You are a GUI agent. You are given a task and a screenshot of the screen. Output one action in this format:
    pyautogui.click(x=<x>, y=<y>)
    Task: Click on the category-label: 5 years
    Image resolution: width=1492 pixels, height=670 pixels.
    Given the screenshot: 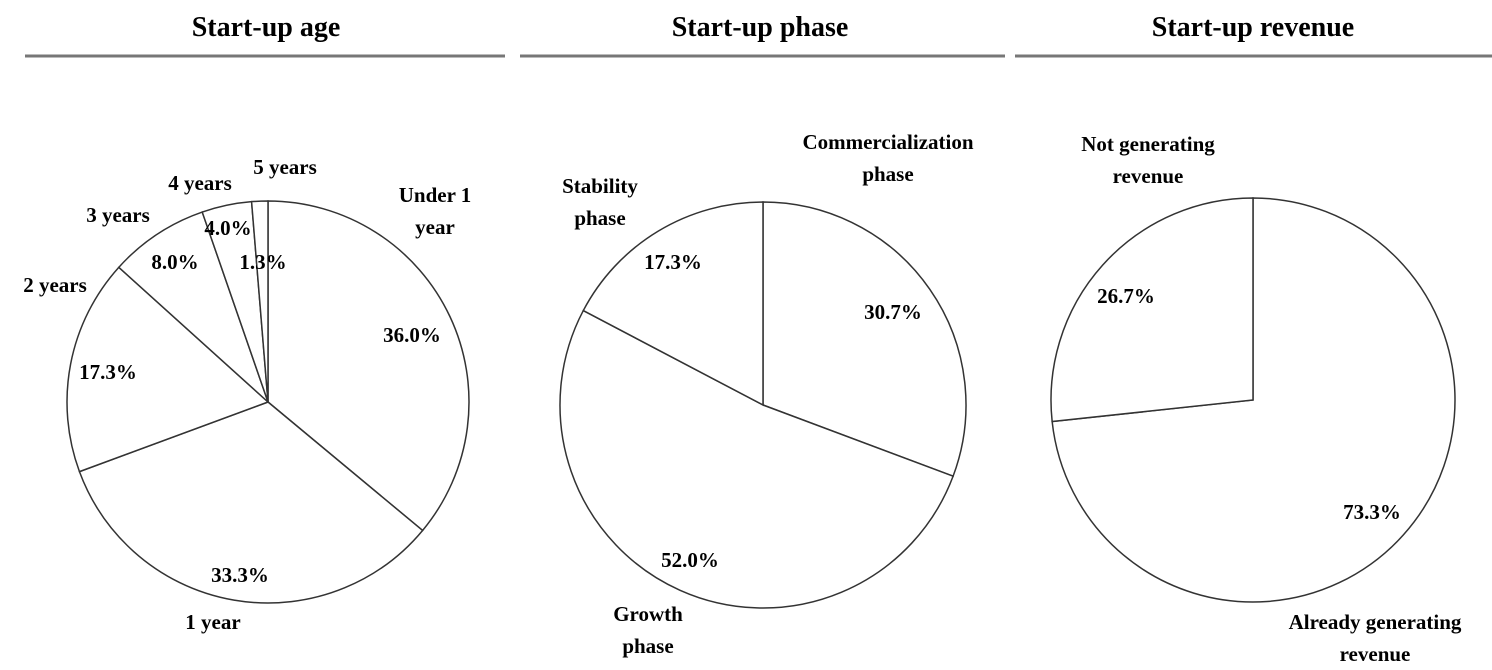 What is the action you would take?
    pyautogui.click(x=285, y=167)
    